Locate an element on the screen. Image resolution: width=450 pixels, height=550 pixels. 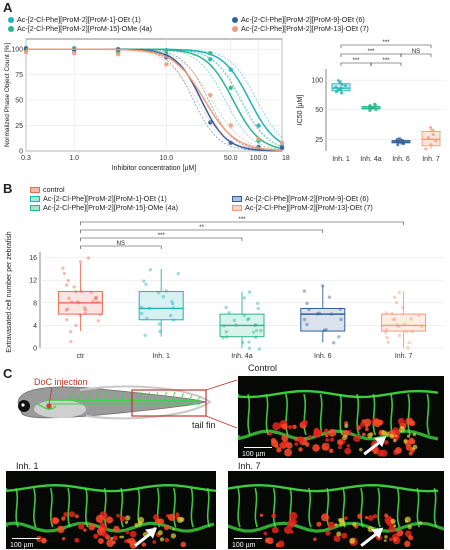
x-tick-label: 100.0 is located at coordinates (259, 158).